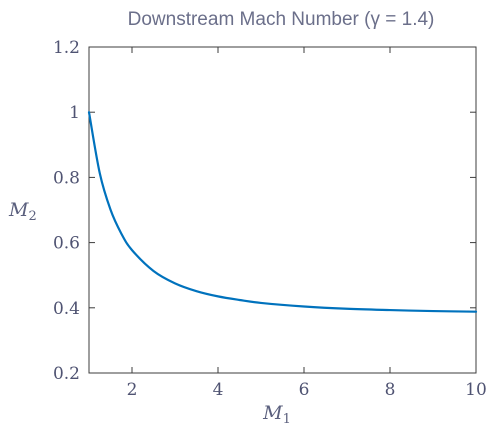 This screenshot has width=489, height=428. I want to click on y-tick-label: 0.4, so click(66, 309).